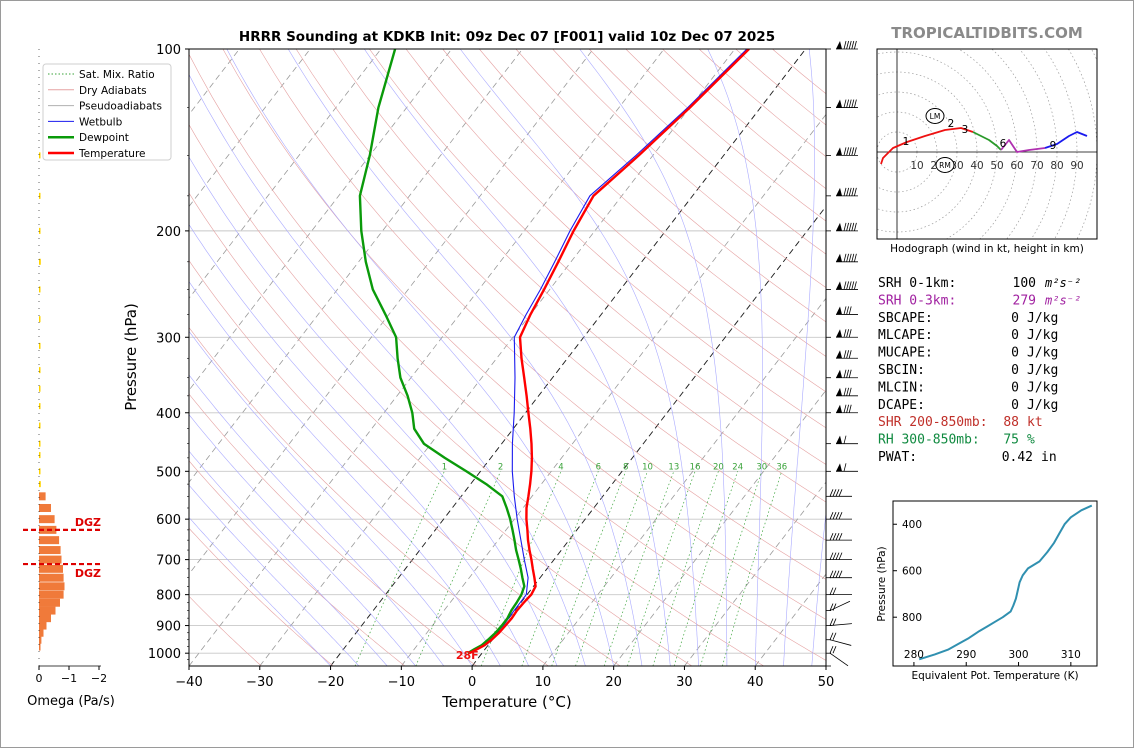 This screenshot has height=752, width=1134. I want to click on storm-motion-marker, so click(945, 165).